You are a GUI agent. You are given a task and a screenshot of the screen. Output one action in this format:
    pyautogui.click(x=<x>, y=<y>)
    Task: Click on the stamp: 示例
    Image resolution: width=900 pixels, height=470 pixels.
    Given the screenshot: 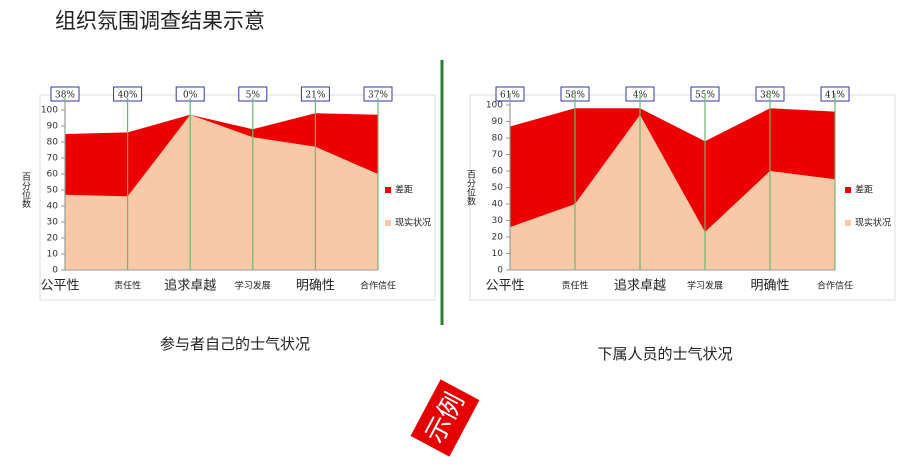 What is the action you would take?
    pyautogui.click(x=445, y=418)
    